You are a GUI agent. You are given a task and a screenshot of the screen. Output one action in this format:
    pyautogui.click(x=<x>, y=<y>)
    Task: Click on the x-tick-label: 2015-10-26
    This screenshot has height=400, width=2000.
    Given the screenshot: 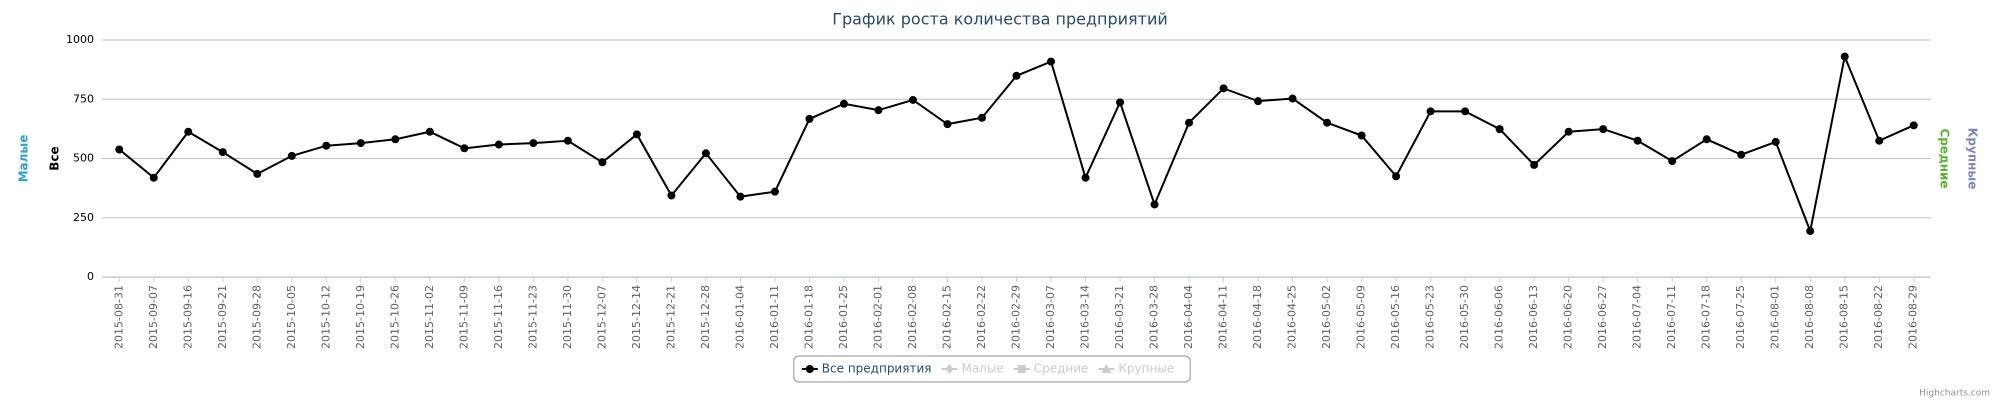 What is the action you would take?
    pyautogui.click(x=394, y=317)
    